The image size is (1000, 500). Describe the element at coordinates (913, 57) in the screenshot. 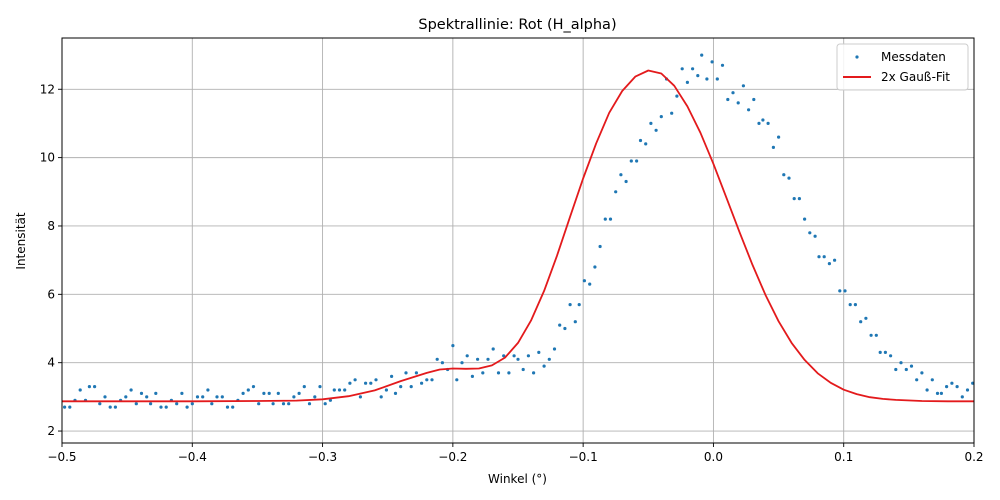

I see `legend-label-scatter: Messdaten` at that location.